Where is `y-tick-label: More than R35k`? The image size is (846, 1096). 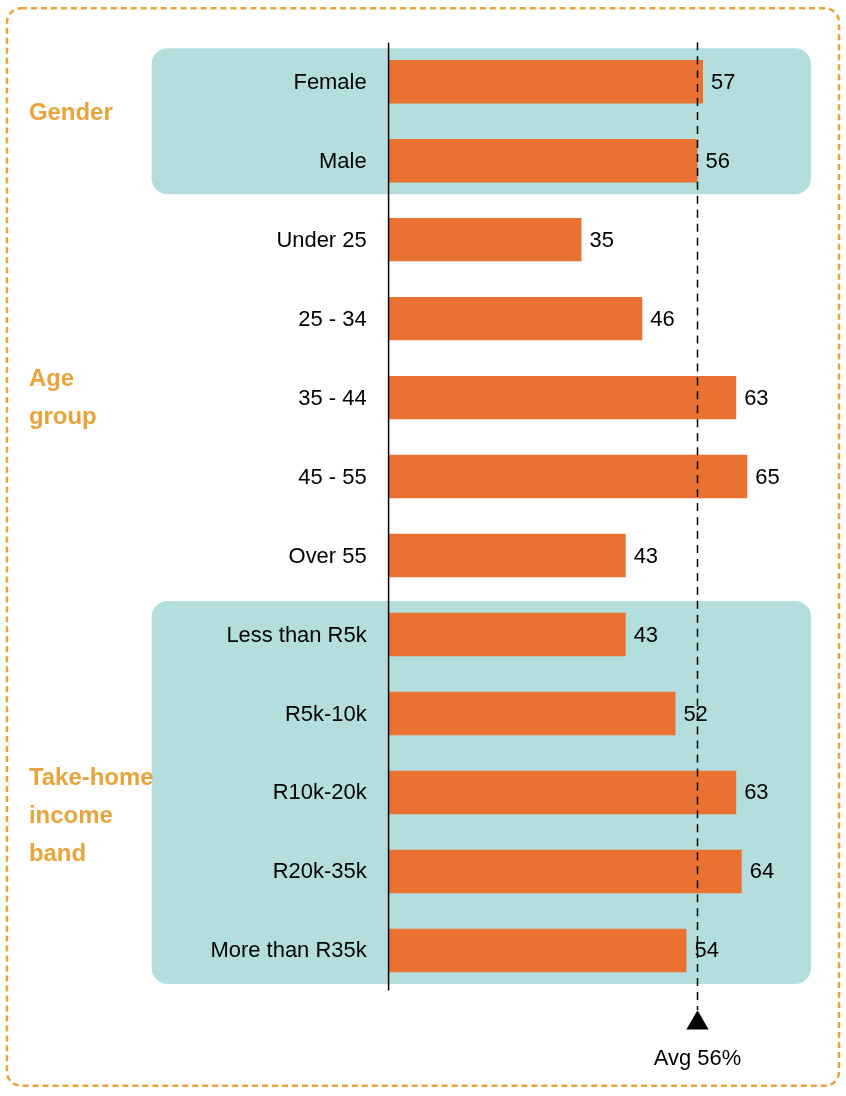
y-tick-label: More than R35k is located at coordinates (288, 950).